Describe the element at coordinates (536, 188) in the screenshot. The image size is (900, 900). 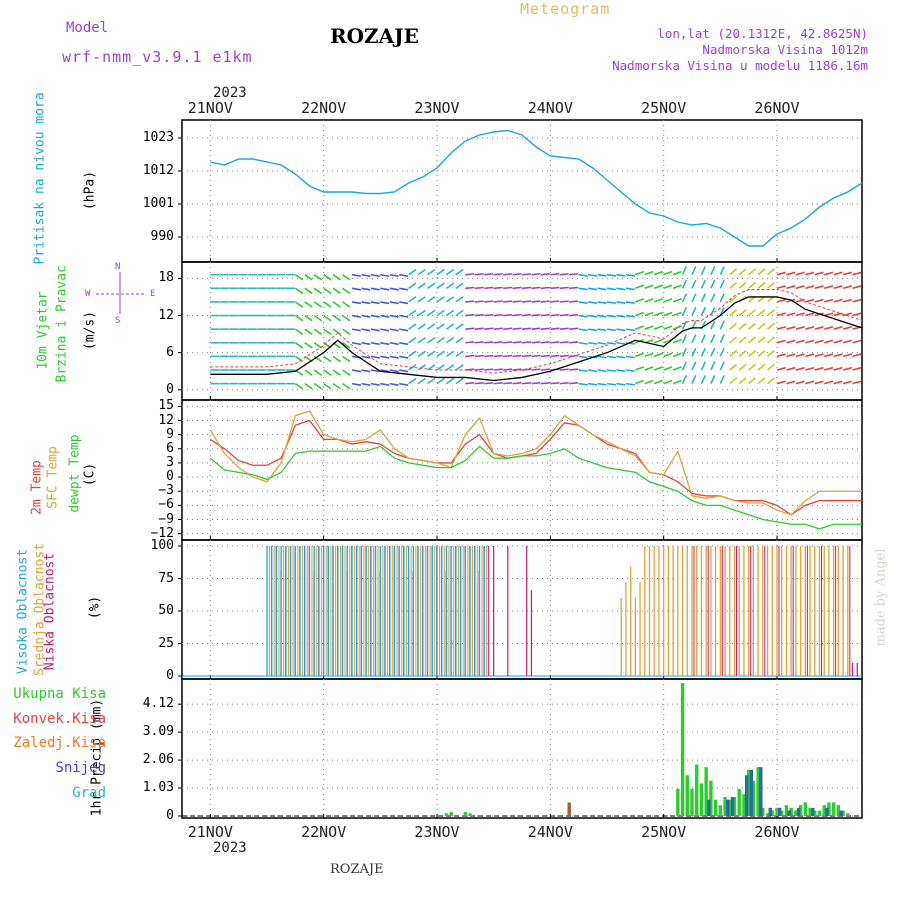
I see `pressure-series-line` at that location.